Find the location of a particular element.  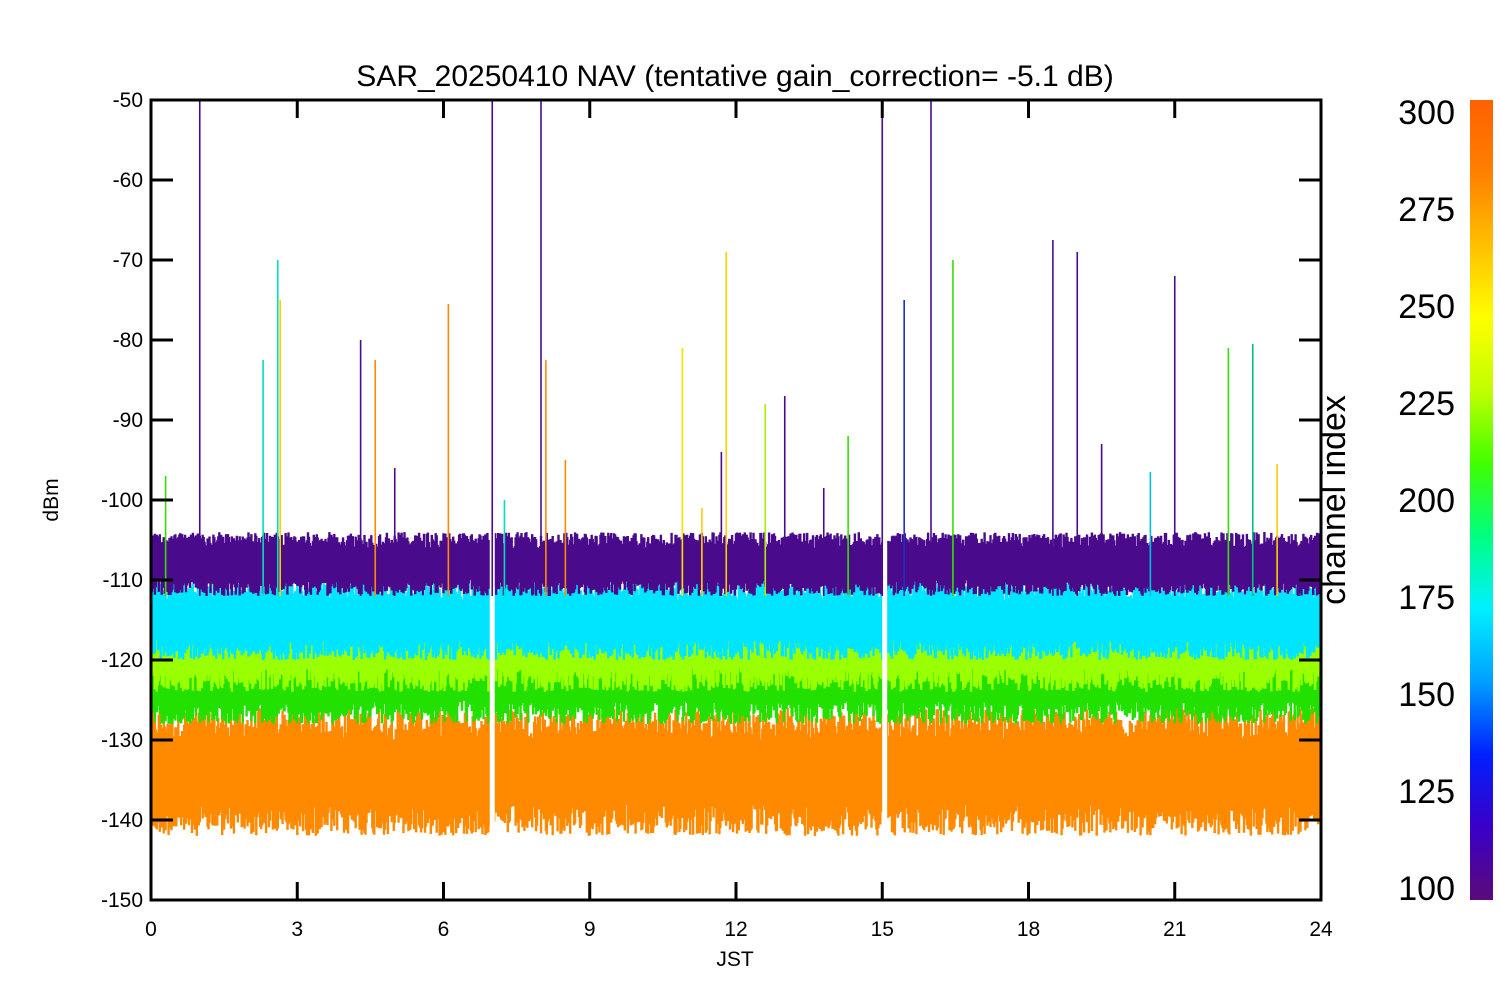

y-tick-label: -130 is located at coordinates (122, 740).